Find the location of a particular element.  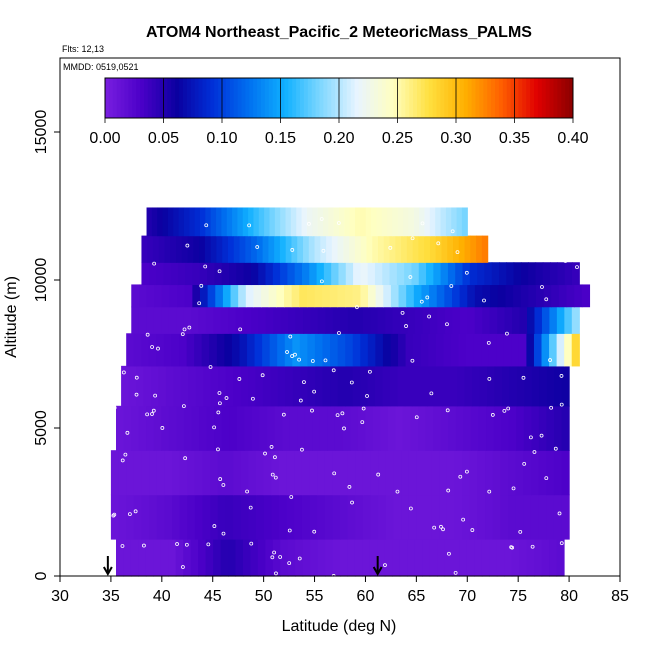

flights-label: Flts: 12,13 is located at coordinates (83, 49).